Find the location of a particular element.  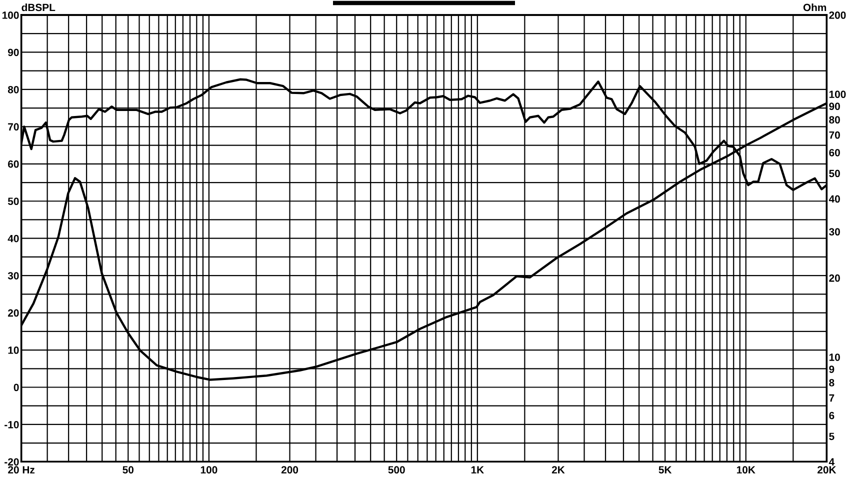

y-tick-label: 5 is located at coordinates (831, 436).